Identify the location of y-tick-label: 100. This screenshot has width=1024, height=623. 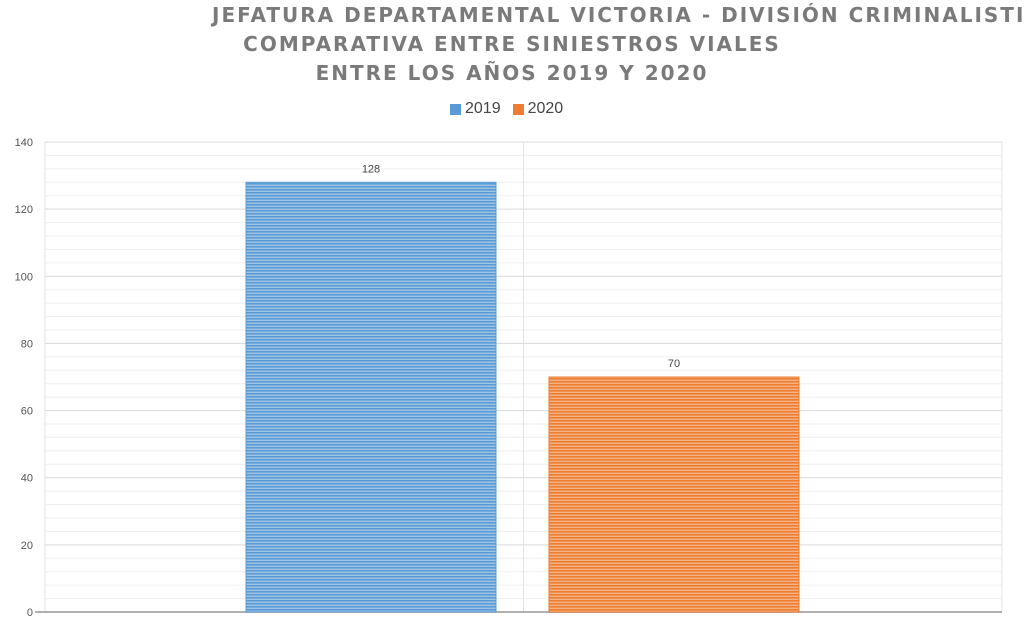
(24, 277).